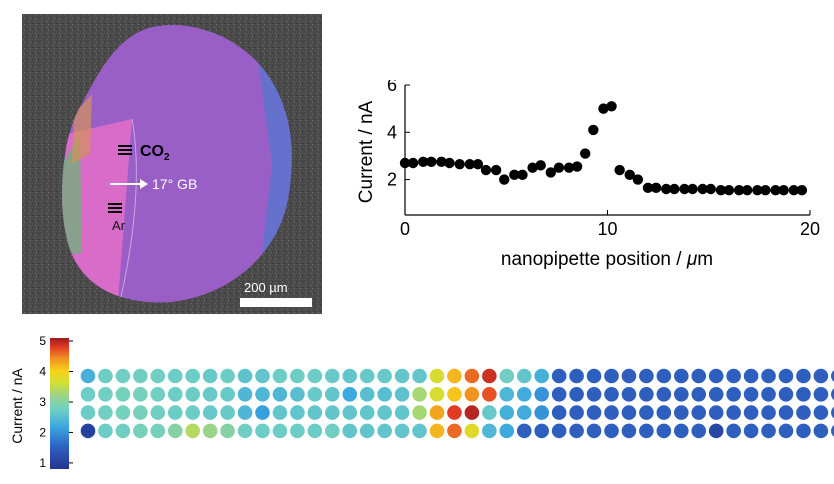 The width and height of the screenshot is (834, 484). Describe the element at coordinates (59, 403) in the screenshot. I see `colorbar` at that location.